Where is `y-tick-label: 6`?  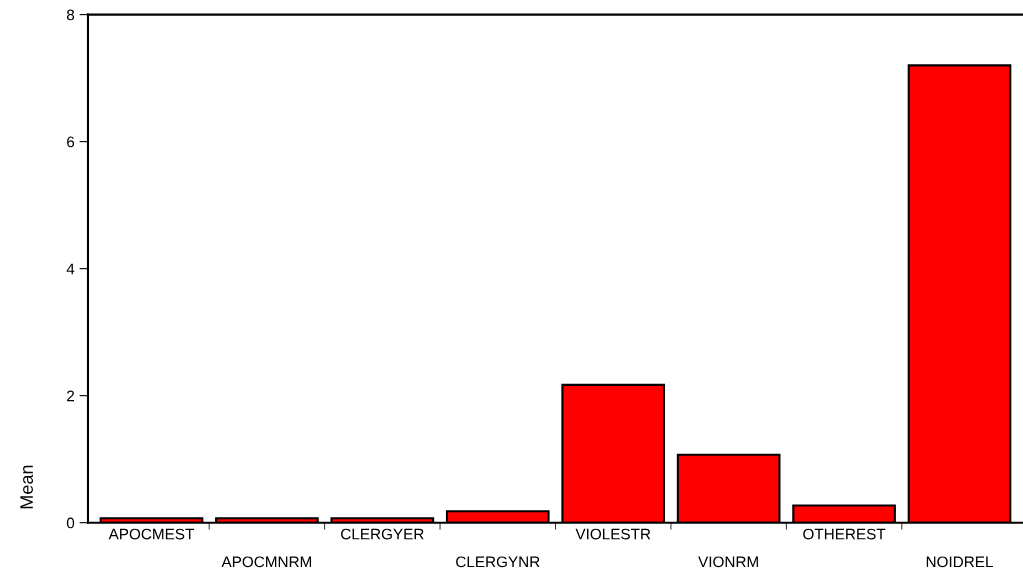 y-tick-label: 6 is located at coordinates (71, 142).